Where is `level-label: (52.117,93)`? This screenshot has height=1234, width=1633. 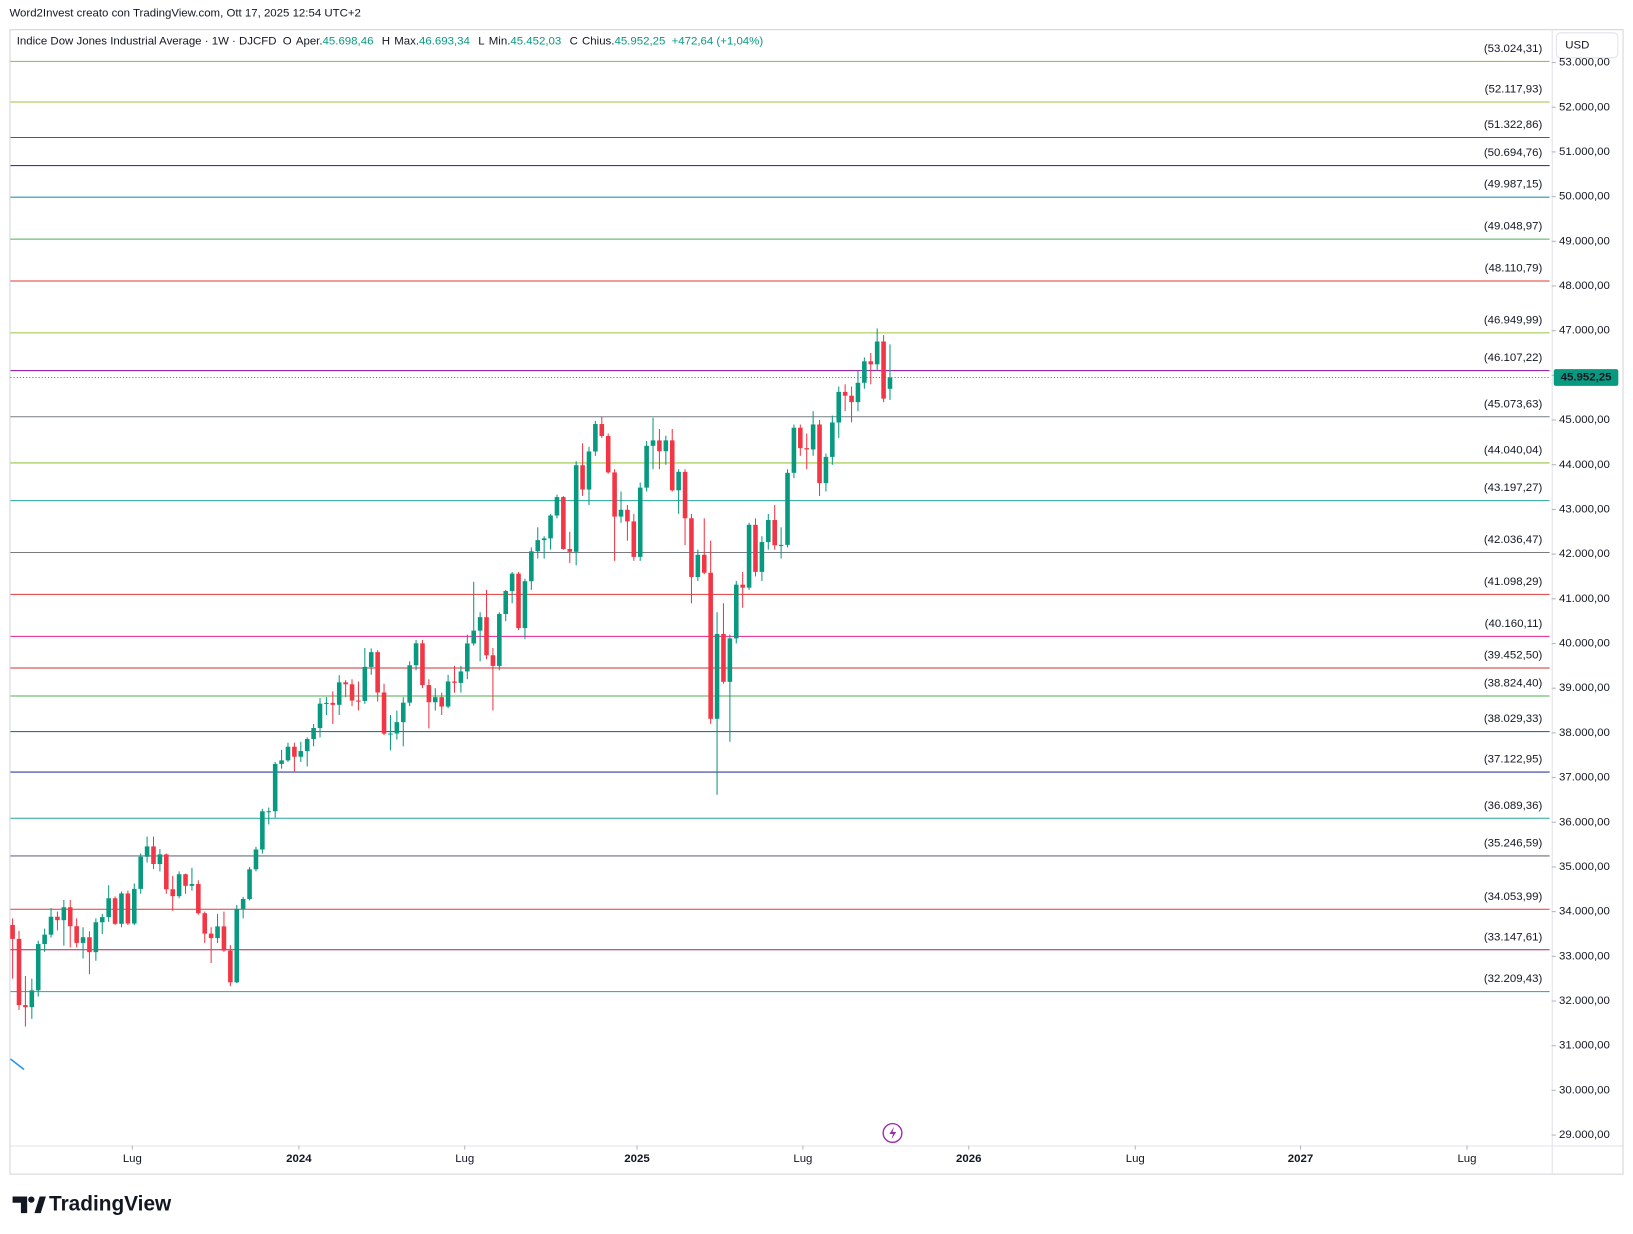 level-label: (52.117,93) is located at coordinates (1514, 89).